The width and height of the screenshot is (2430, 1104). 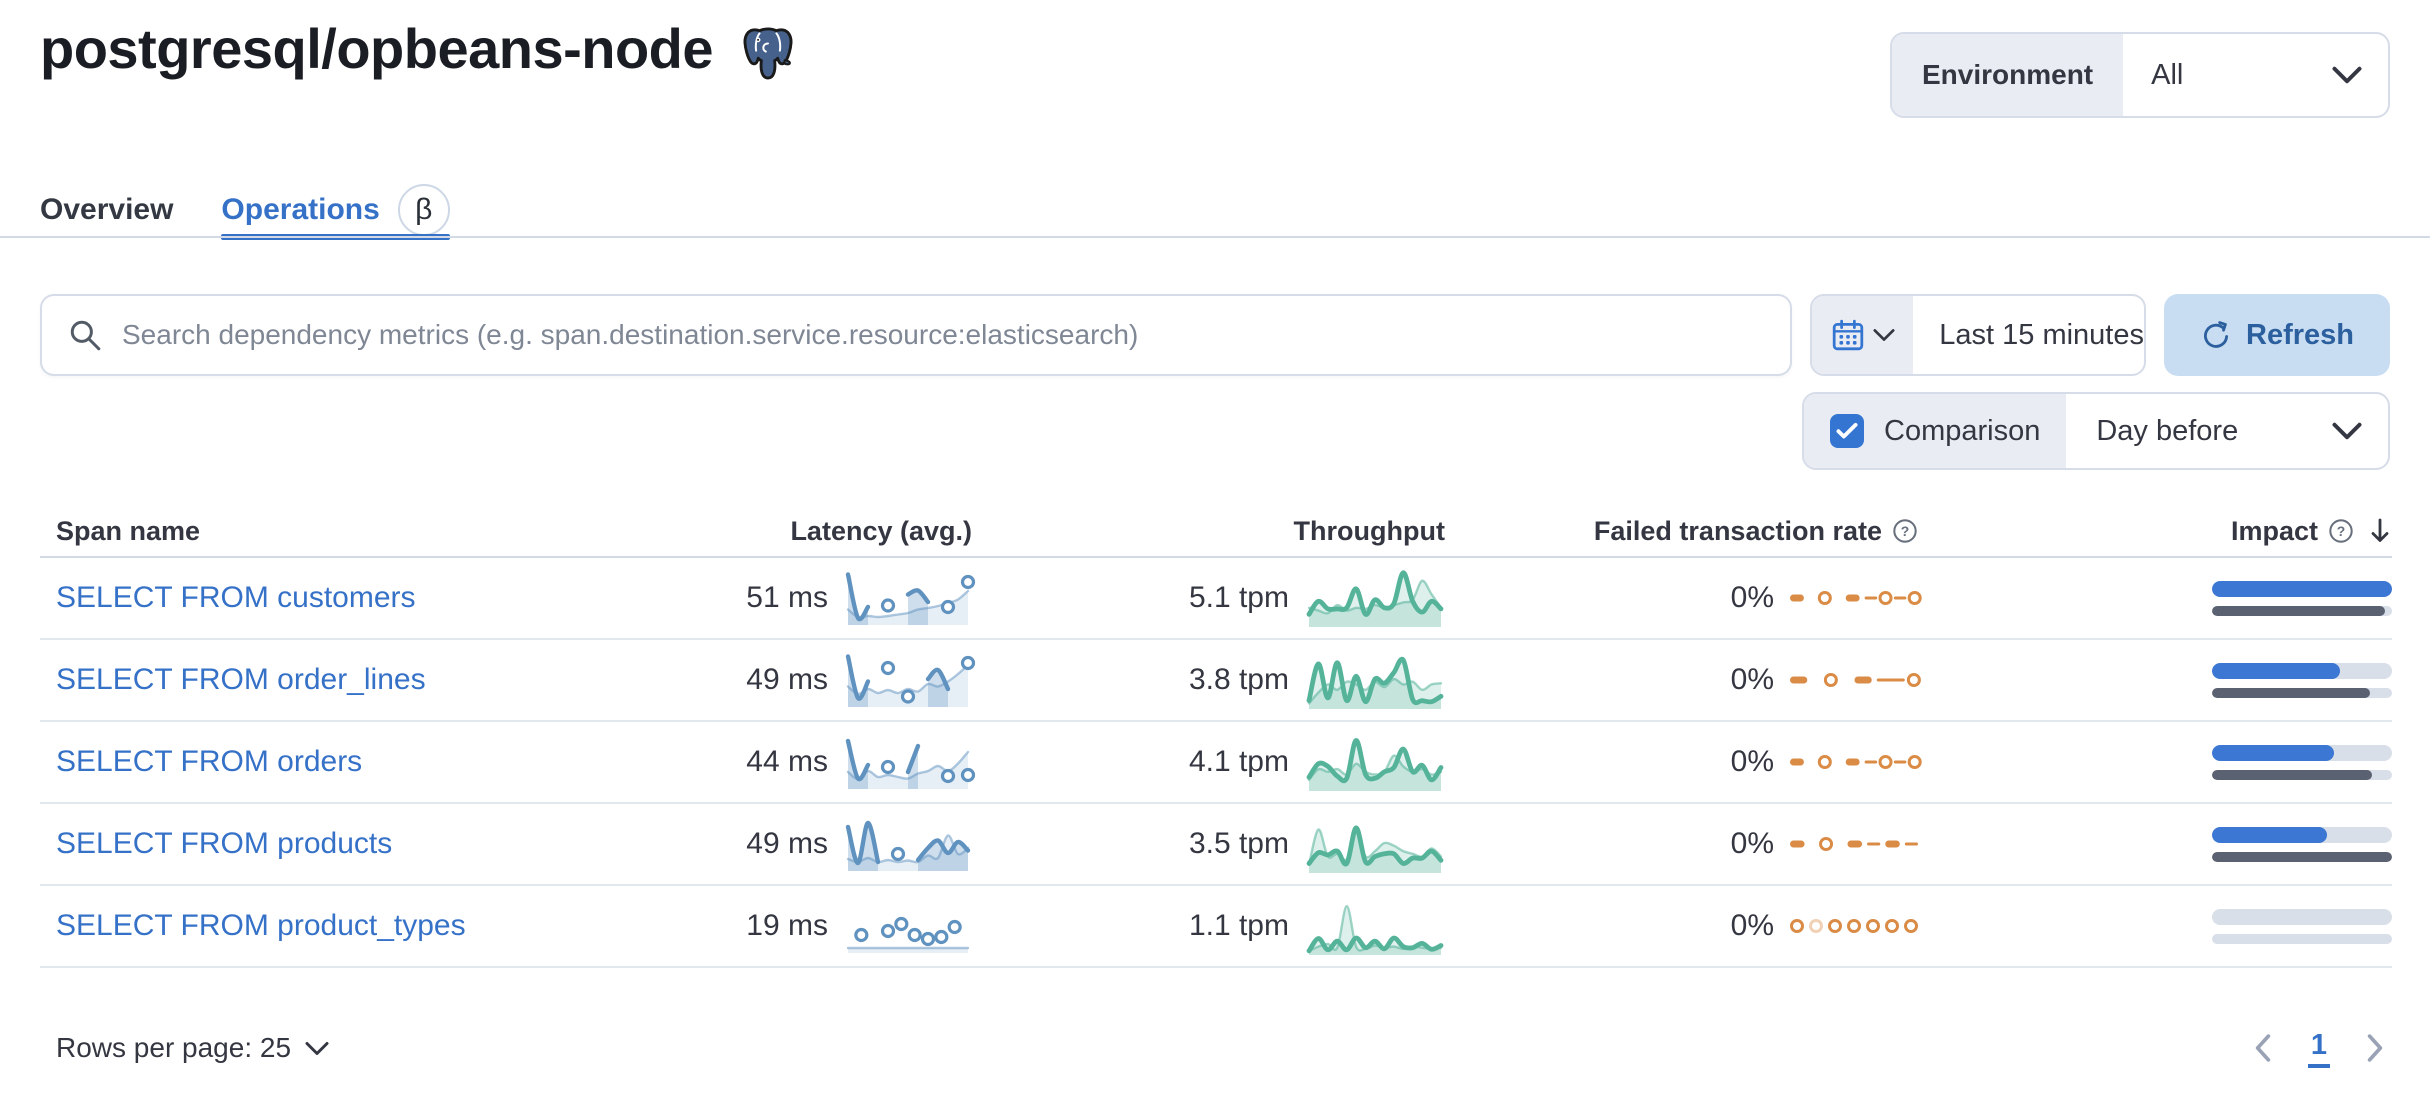 What do you see at coordinates (2008, 75) in the screenshot?
I see `environment-label: Environment` at bounding box center [2008, 75].